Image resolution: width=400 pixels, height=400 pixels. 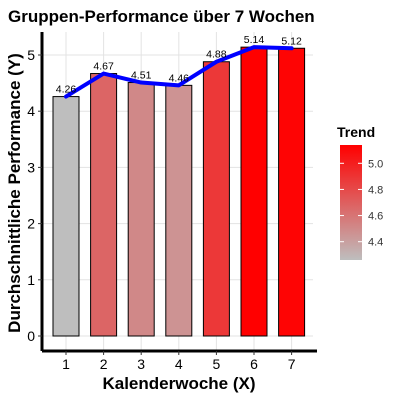 I want to click on y-tick-label-5: 5, so click(x=31, y=55).